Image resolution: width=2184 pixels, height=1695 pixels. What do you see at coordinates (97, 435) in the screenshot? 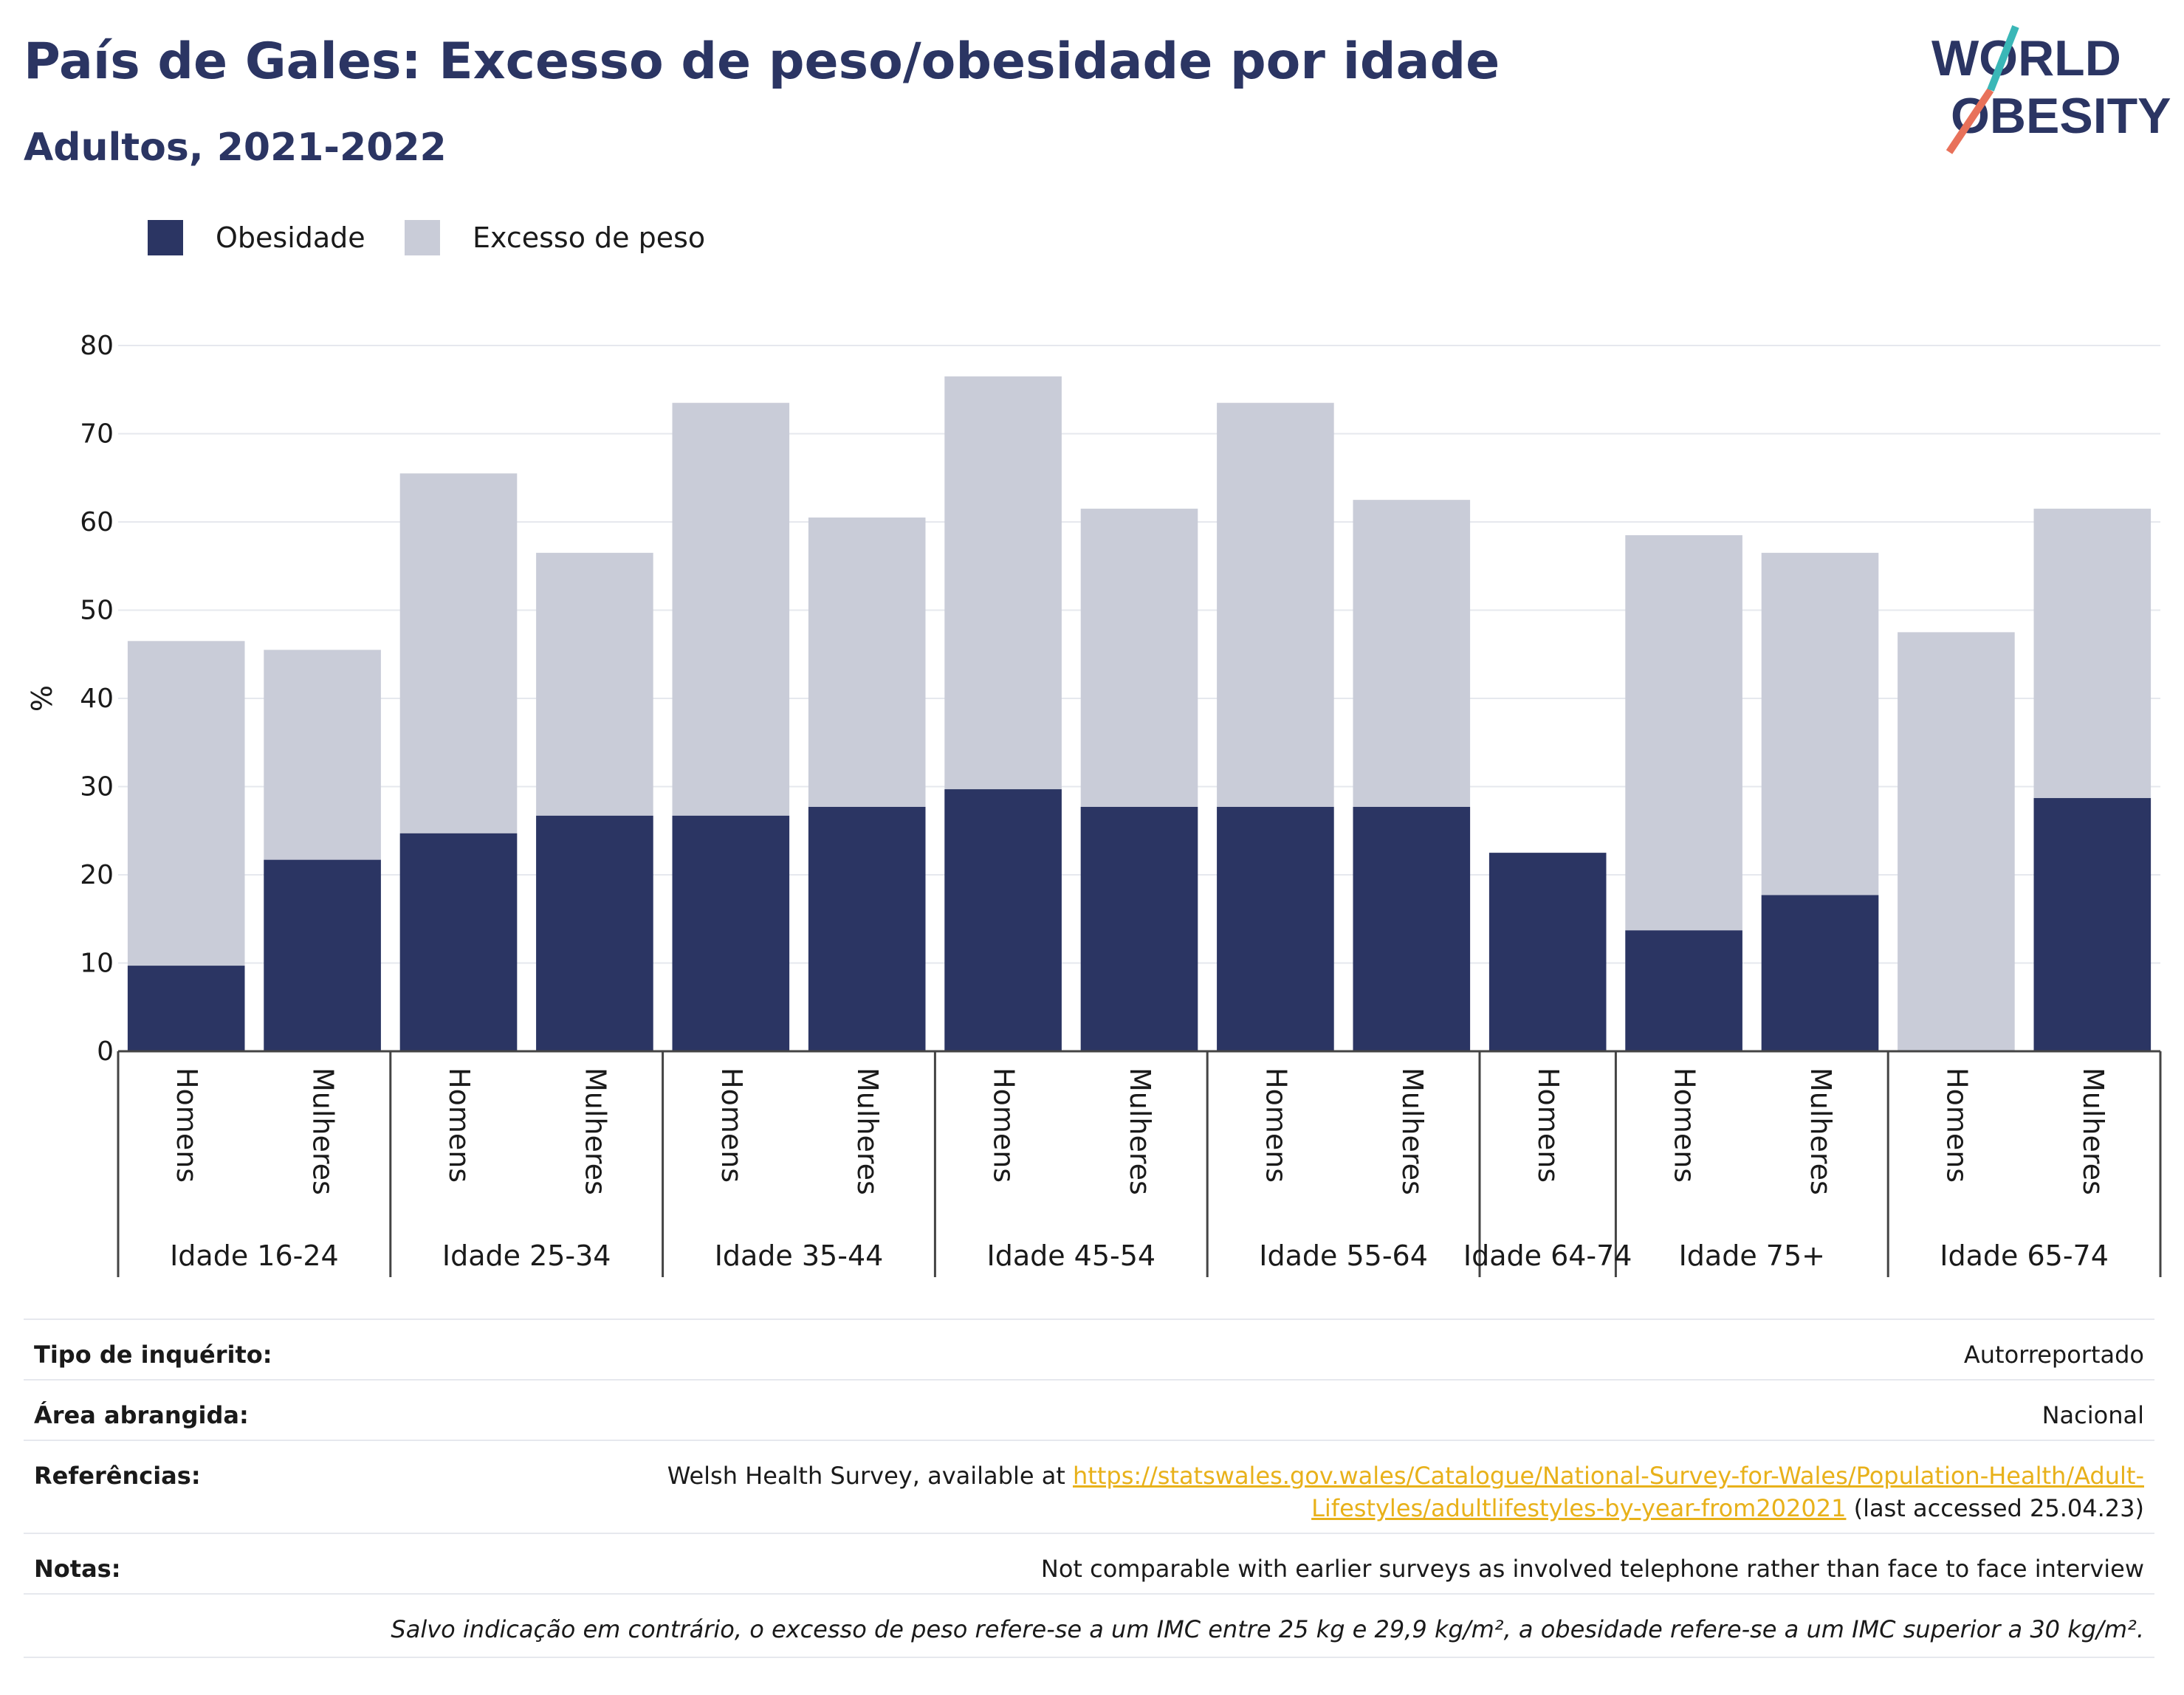
I see `y-tick-label: 70` at bounding box center [97, 435].